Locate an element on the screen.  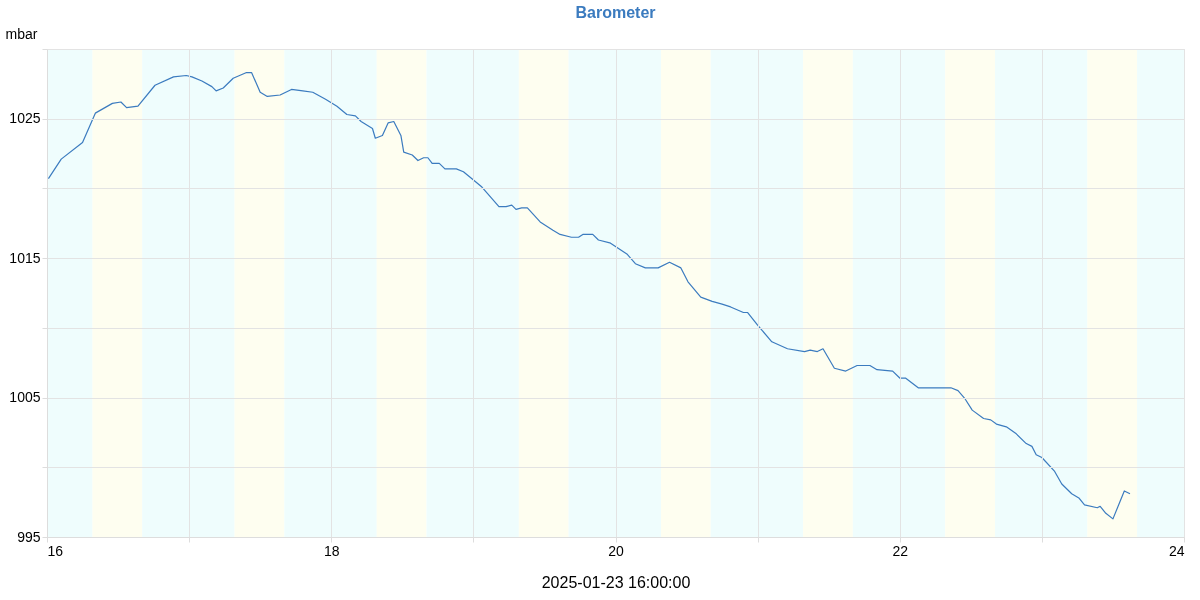
y-tick-label: 1015 is located at coordinates (25, 257).